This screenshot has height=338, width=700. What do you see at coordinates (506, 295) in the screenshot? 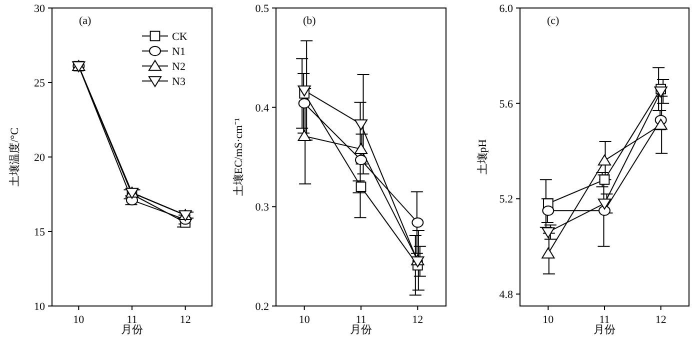
I see `ytick: 4.8` at bounding box center [506, 295].